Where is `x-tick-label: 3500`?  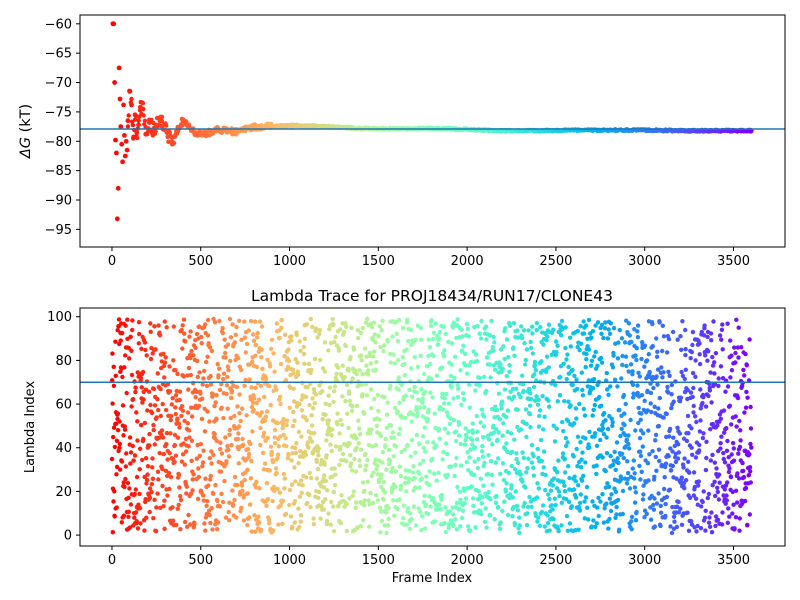
x-tick-label: 3500 is located at coordinates (733, 261).